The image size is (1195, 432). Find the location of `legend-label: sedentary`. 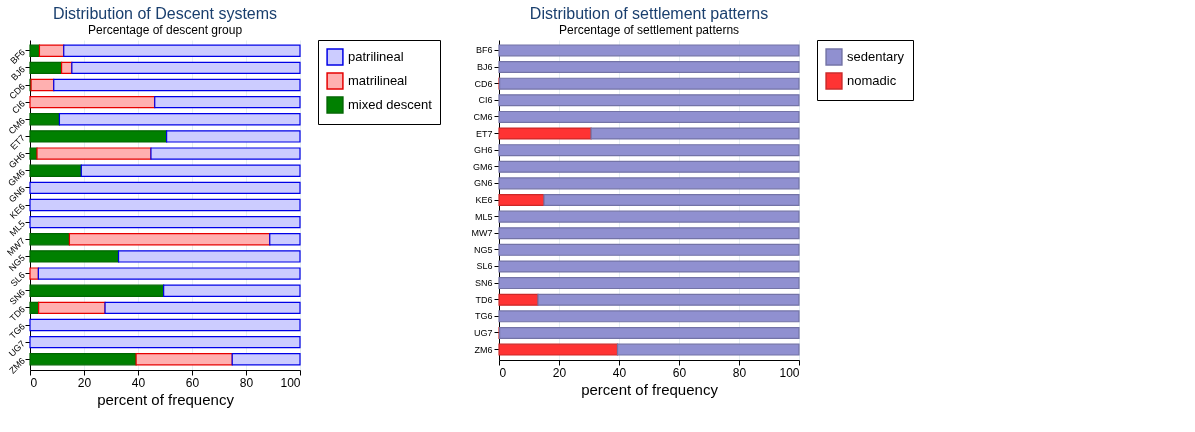

legend-label: sedentary is located at coordinates (876, 56).